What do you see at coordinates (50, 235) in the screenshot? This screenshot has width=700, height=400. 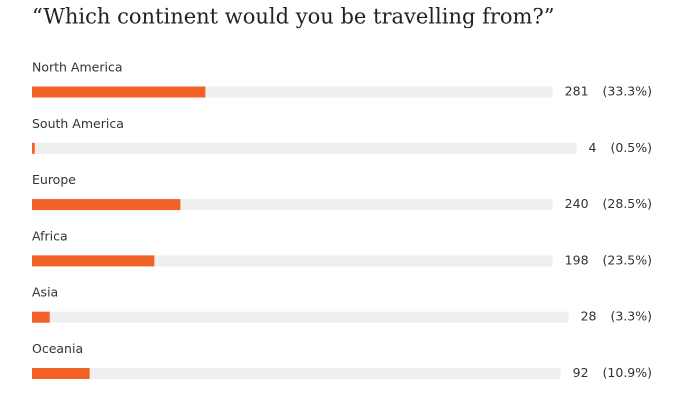 I see `category-label: Africa` at bounding box center [50, 235].